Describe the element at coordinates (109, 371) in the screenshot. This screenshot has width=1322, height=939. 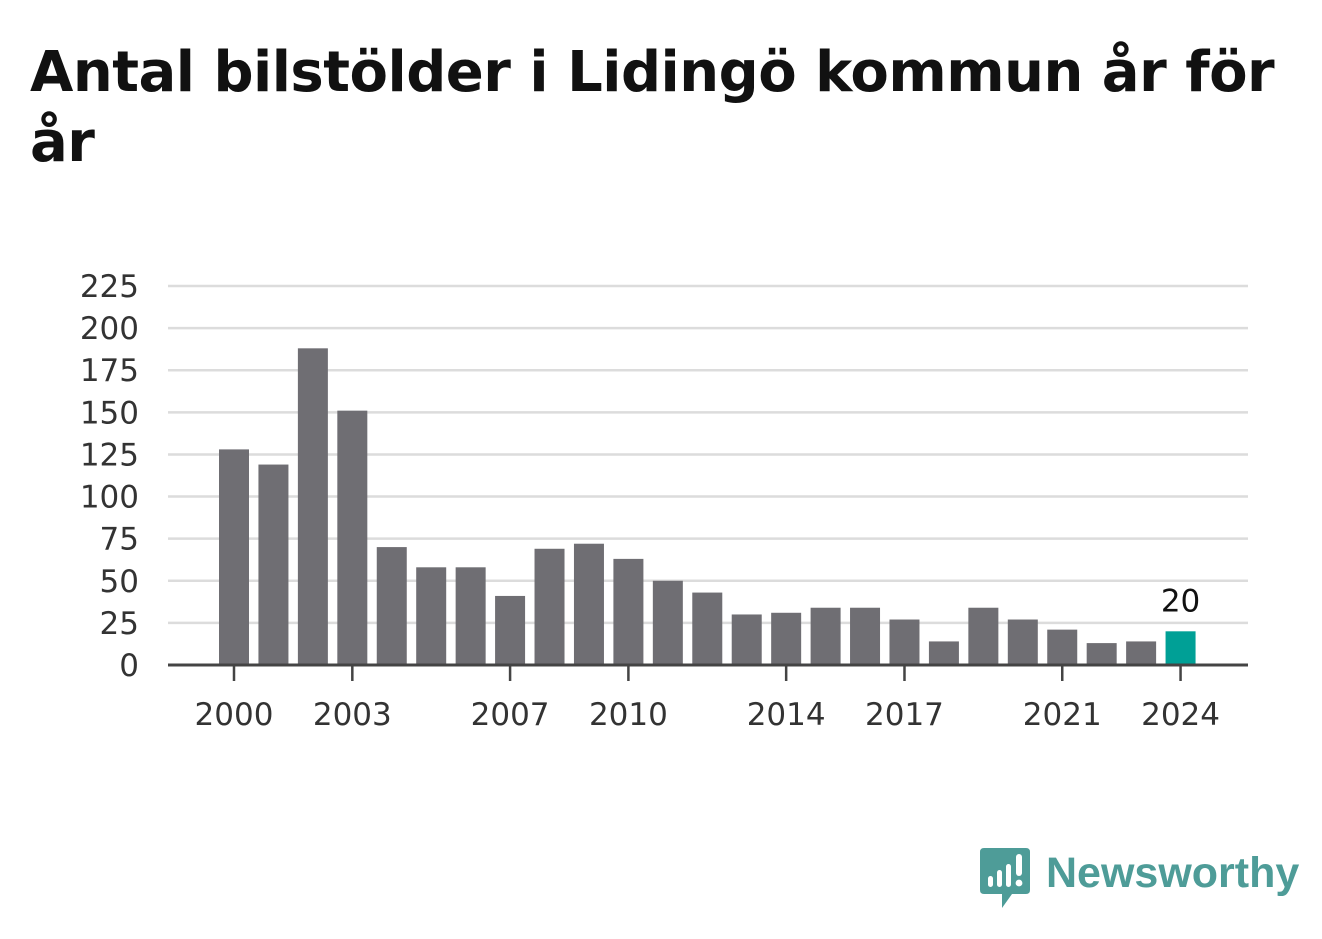
I see `y-tick-label: 175` at that location.